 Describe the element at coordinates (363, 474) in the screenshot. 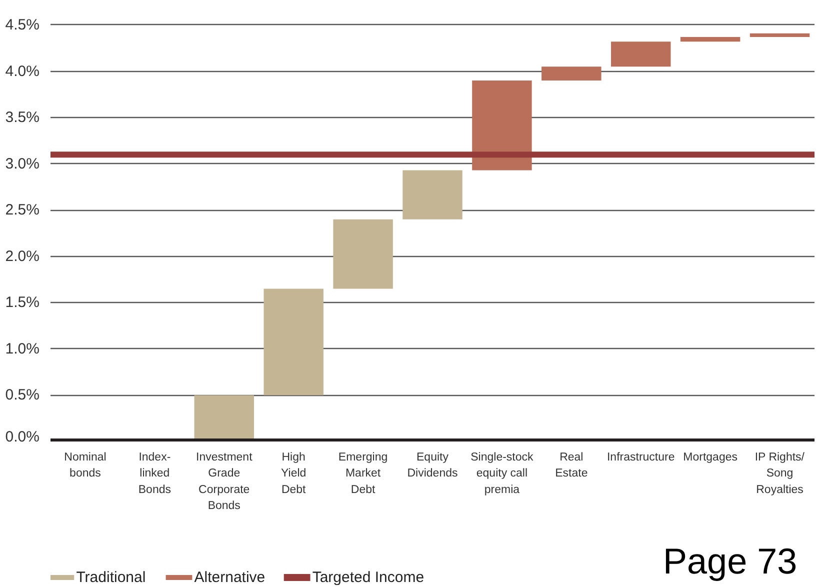

I see `x-tick-label: Emerging Market Debt` at that location.